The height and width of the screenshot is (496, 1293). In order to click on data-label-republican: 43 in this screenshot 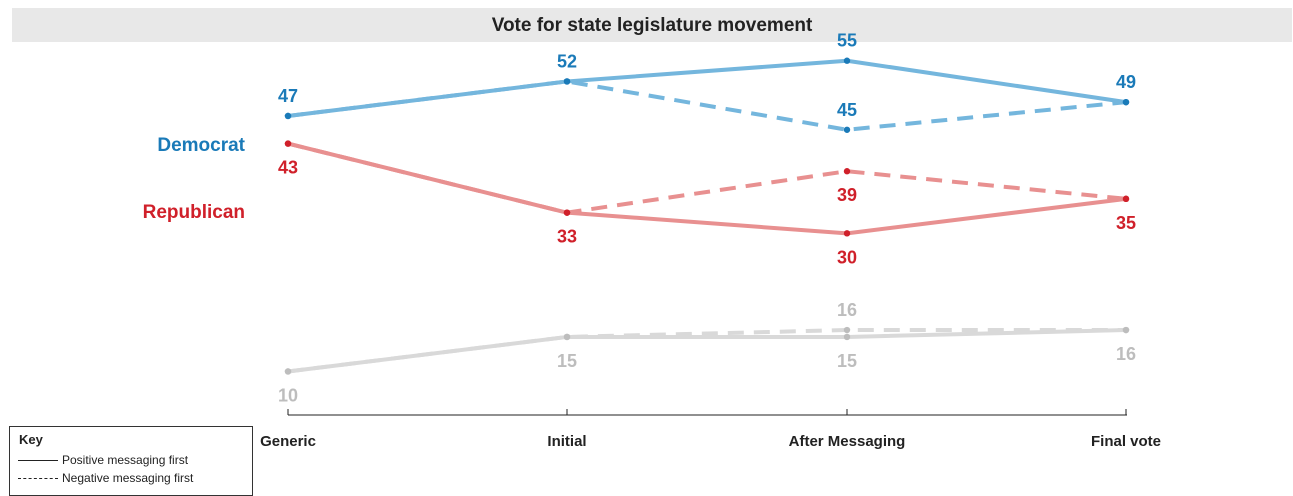, I will do `click(288, 168)`.